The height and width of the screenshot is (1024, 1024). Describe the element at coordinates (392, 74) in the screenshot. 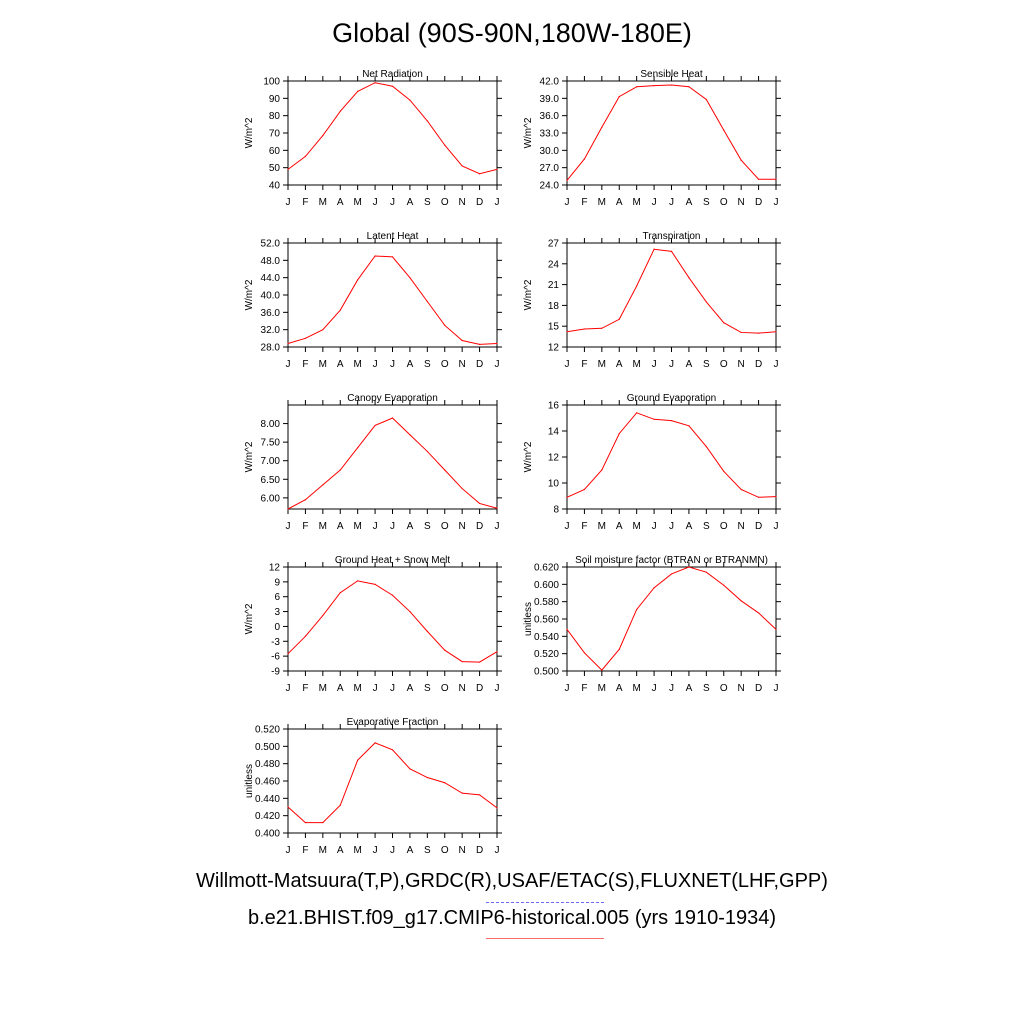

I see `chart-title: Net Radiation` at that location.